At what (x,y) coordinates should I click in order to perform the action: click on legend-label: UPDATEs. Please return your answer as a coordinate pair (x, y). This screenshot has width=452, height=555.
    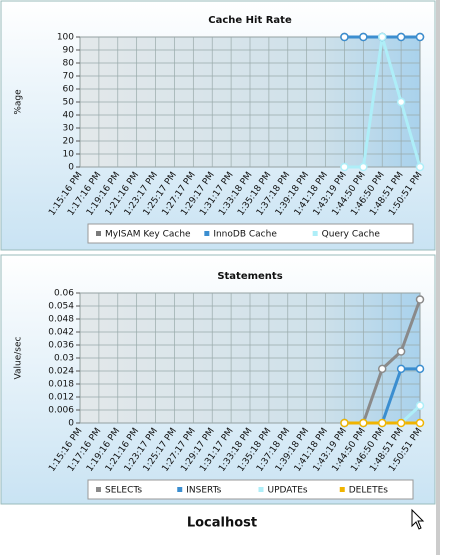
    Looking at the image, I should click on (288, 491).